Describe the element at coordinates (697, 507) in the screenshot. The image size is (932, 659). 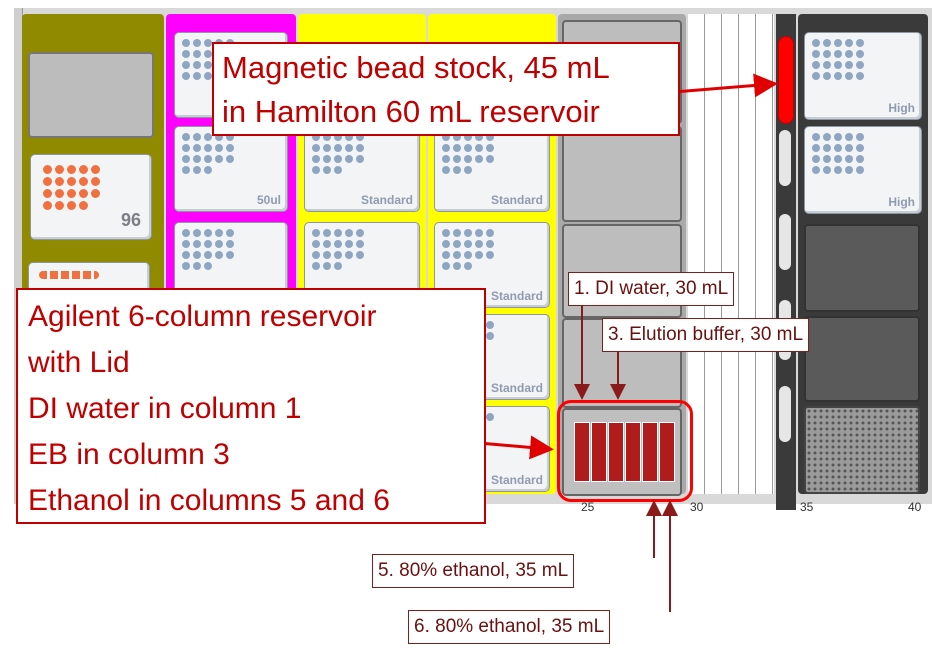
I see `ruler-tick-30: 30` at that location.